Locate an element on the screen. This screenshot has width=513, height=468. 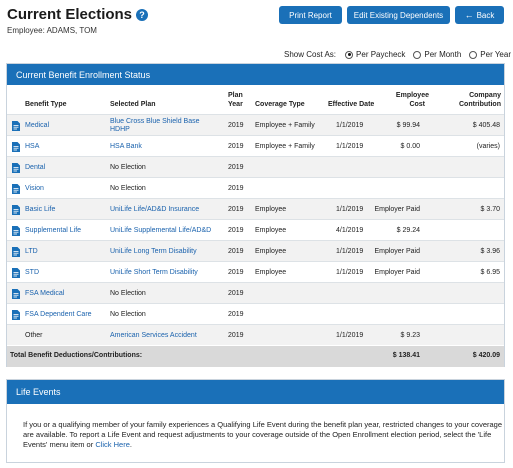
selected-plan: UniLife Long Term Disability is located at coordinates (153, 251).